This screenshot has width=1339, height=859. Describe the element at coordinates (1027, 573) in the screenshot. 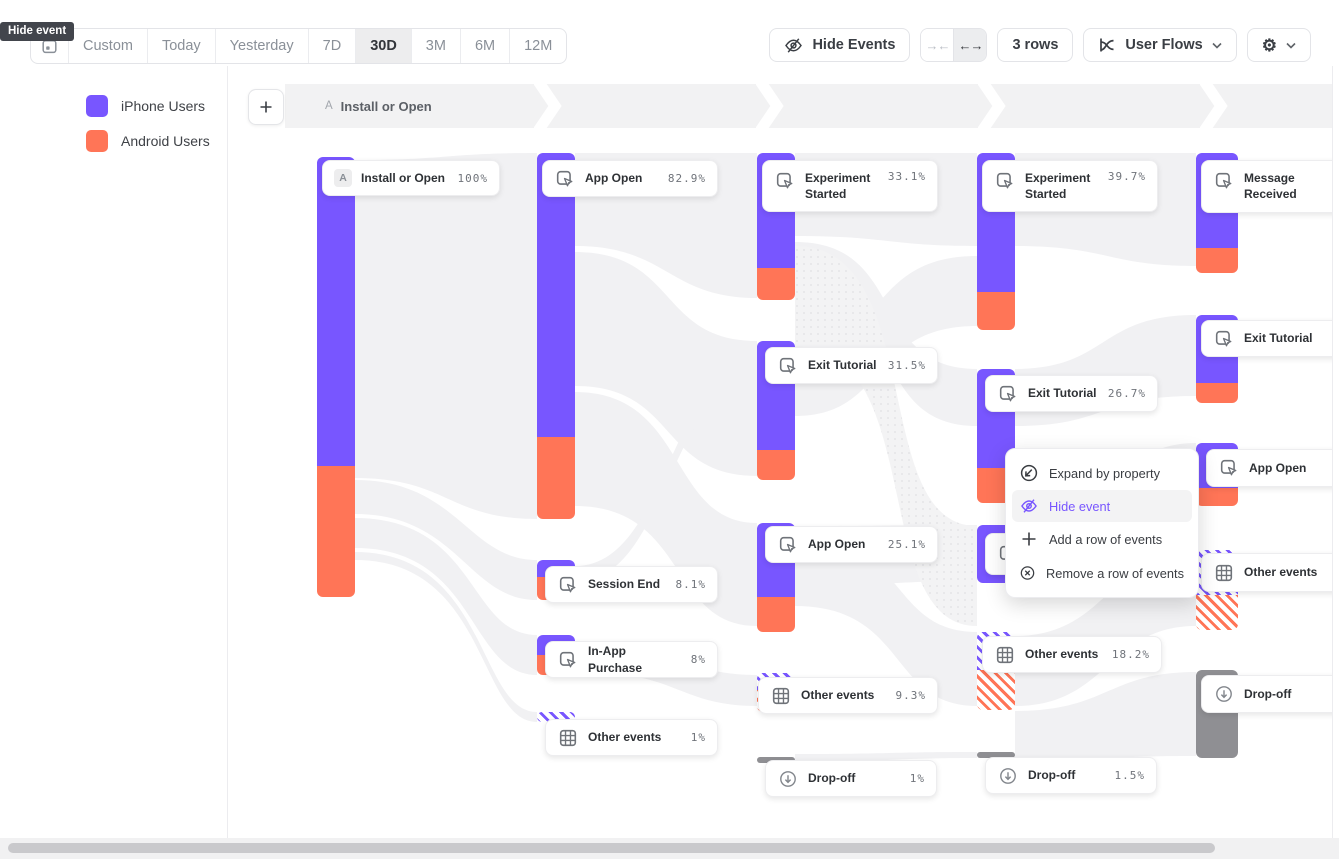

I see `circle-x-icon` at that location.